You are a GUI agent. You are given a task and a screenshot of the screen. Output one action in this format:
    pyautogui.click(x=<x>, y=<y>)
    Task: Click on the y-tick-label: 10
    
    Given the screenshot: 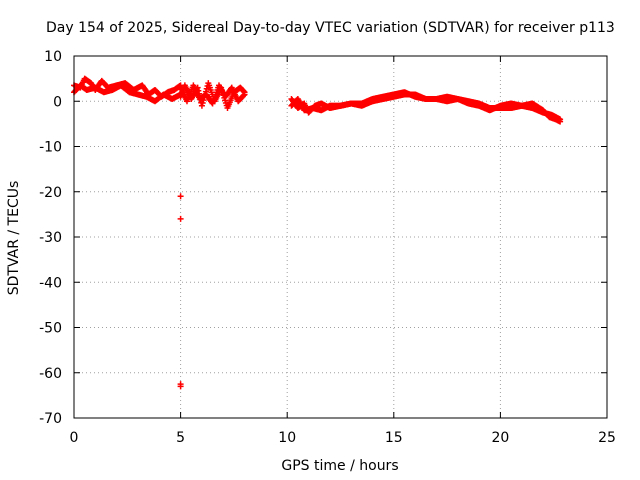 What is the action you would take?
    pyautogui.click(x=53, y=57)
    